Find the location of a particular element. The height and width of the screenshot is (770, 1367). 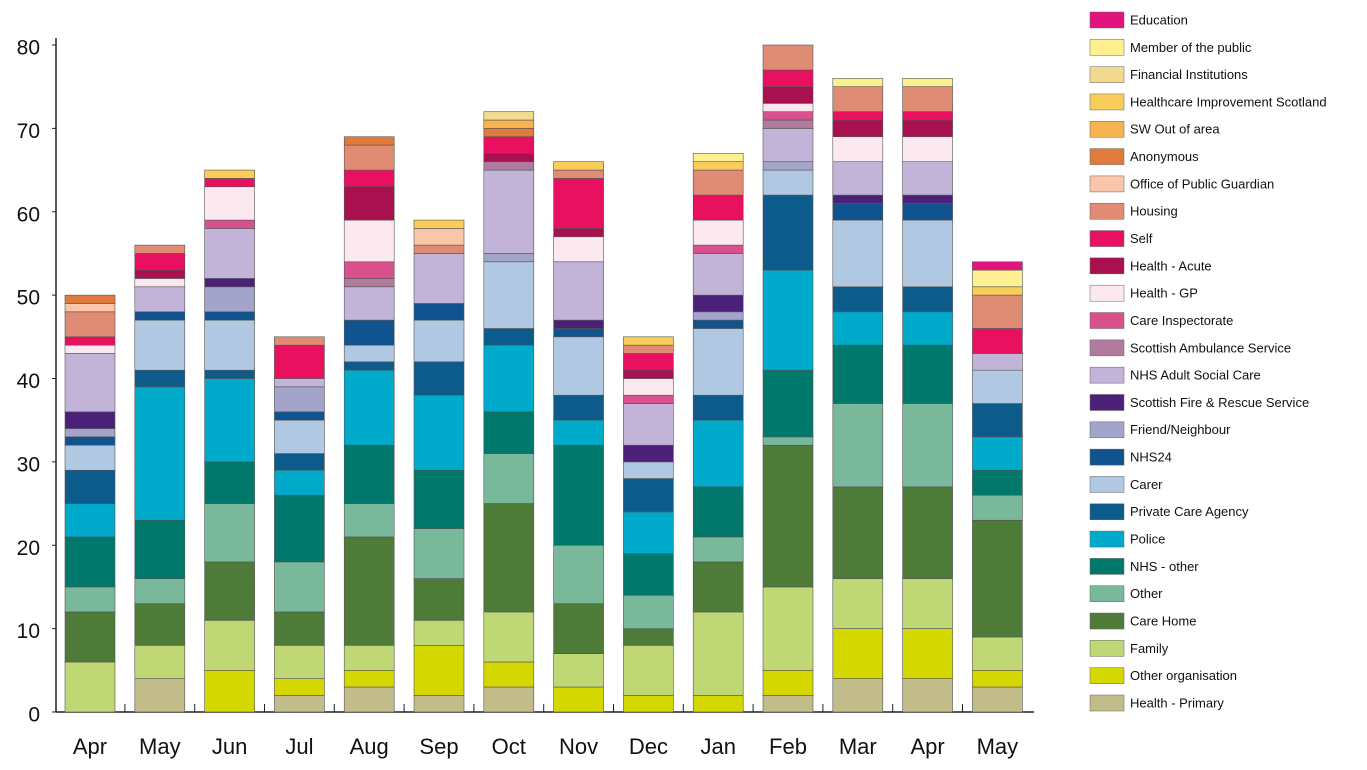

legend-label: SW Out of area is located at coordinates (1175, 129).